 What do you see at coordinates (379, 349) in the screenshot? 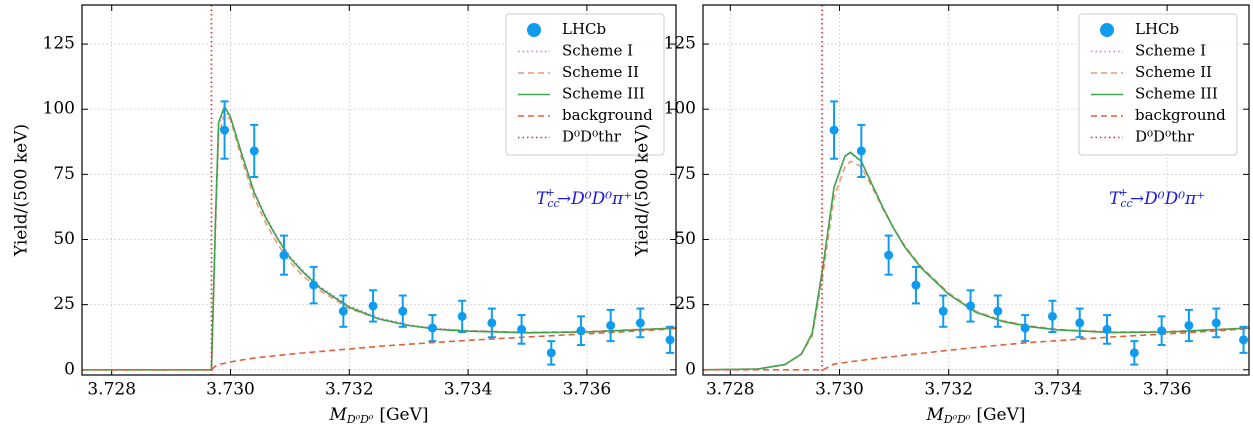
I see `curve` at bounding box center [379, 349].